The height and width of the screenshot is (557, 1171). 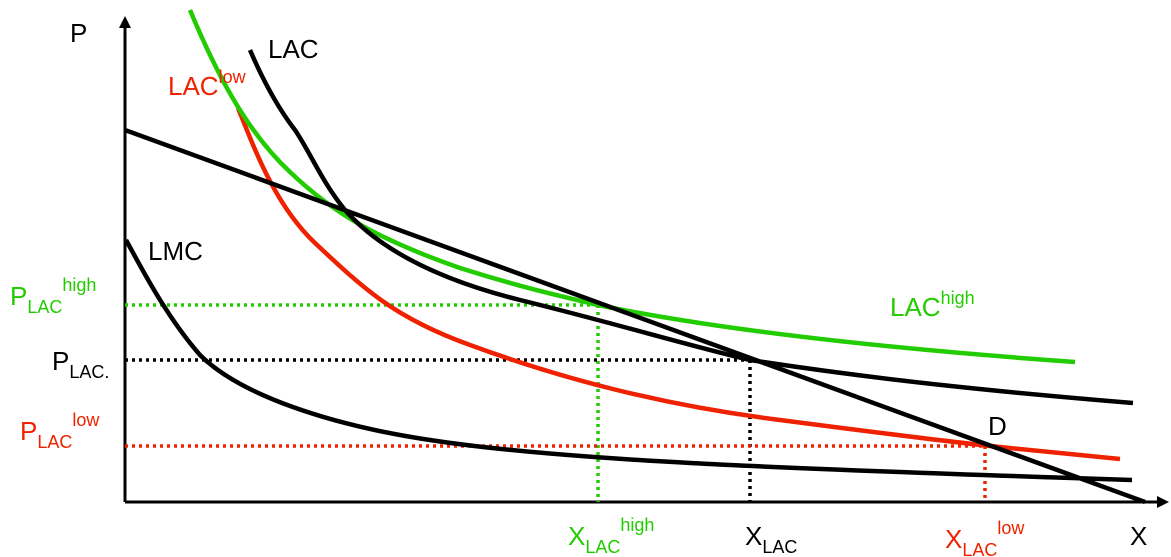 I want to click on p-lac-high-label: PLAChigh, so click(x=53, y=296).